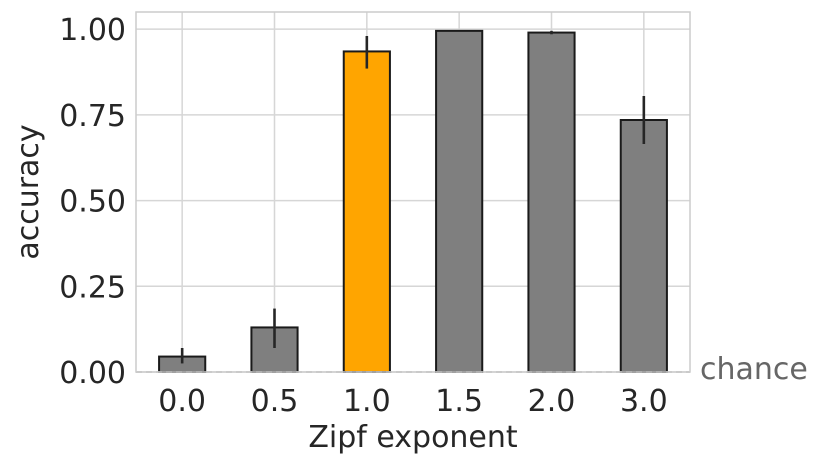 The width and height of the screenshot is (831, 466). I want to click on x-axis-title: Zipf exponent, so click(413, 437).